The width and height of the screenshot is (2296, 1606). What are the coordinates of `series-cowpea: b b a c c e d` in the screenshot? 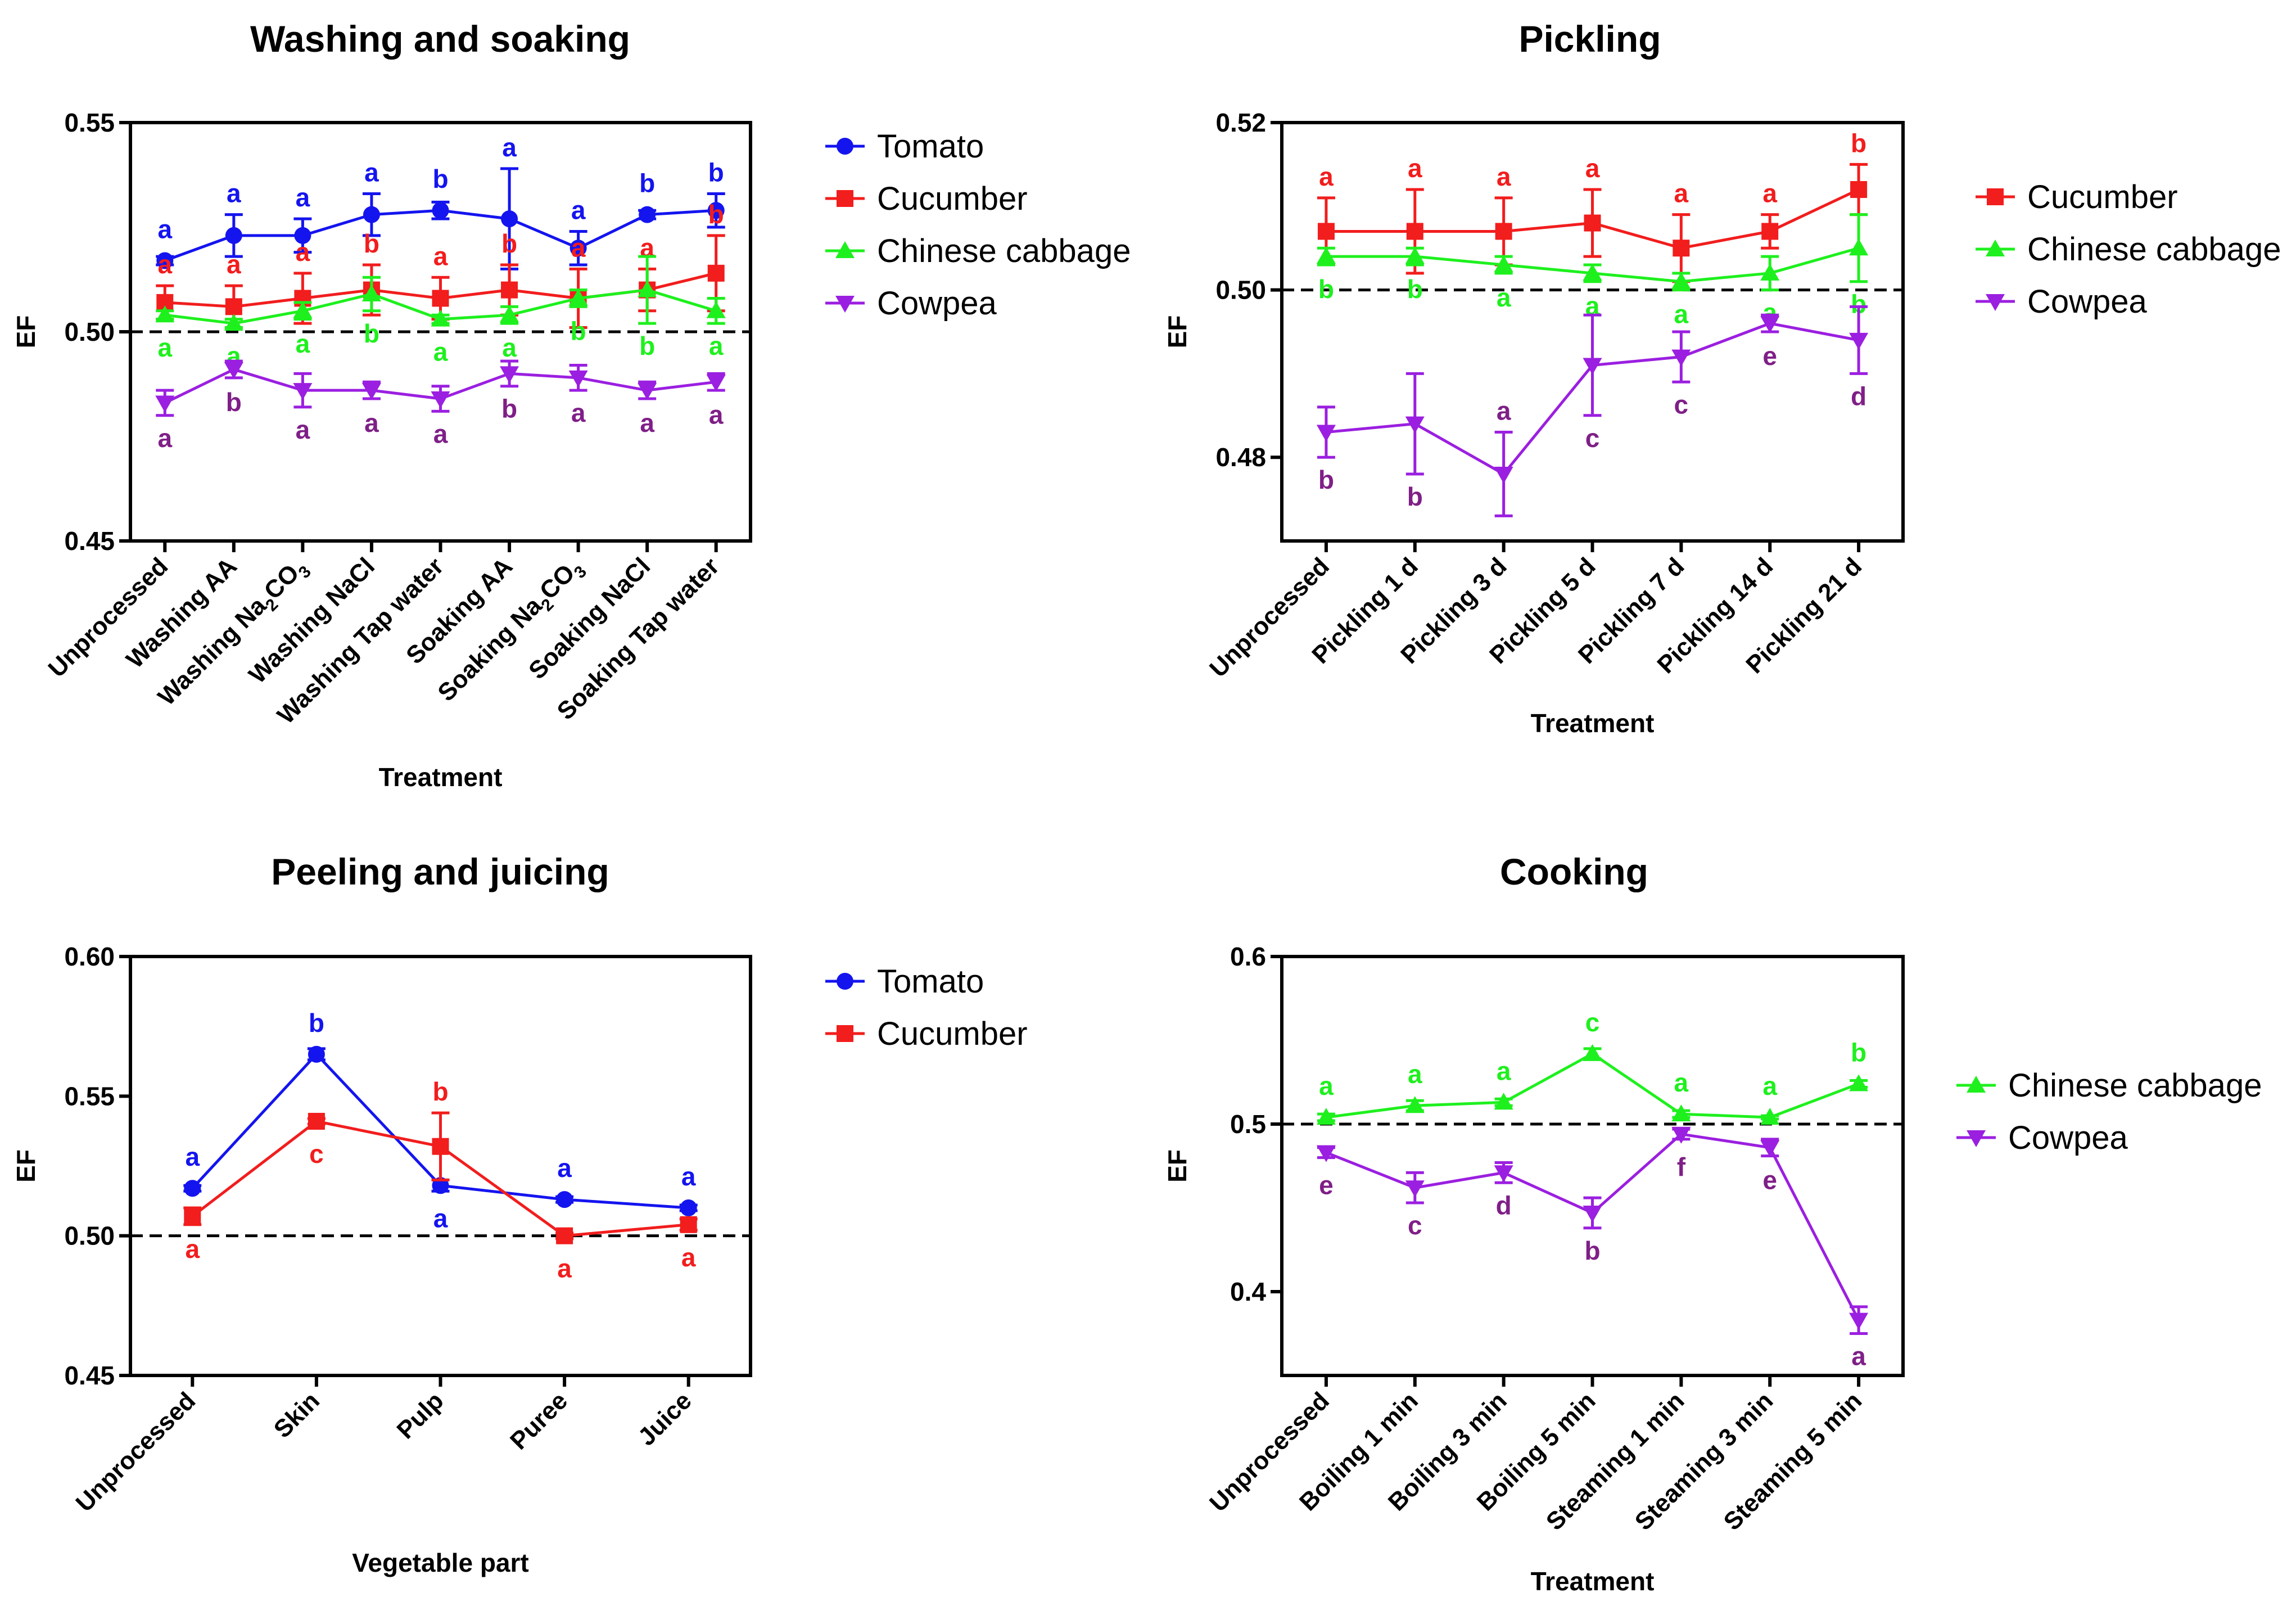 It's located at (1592, 411).